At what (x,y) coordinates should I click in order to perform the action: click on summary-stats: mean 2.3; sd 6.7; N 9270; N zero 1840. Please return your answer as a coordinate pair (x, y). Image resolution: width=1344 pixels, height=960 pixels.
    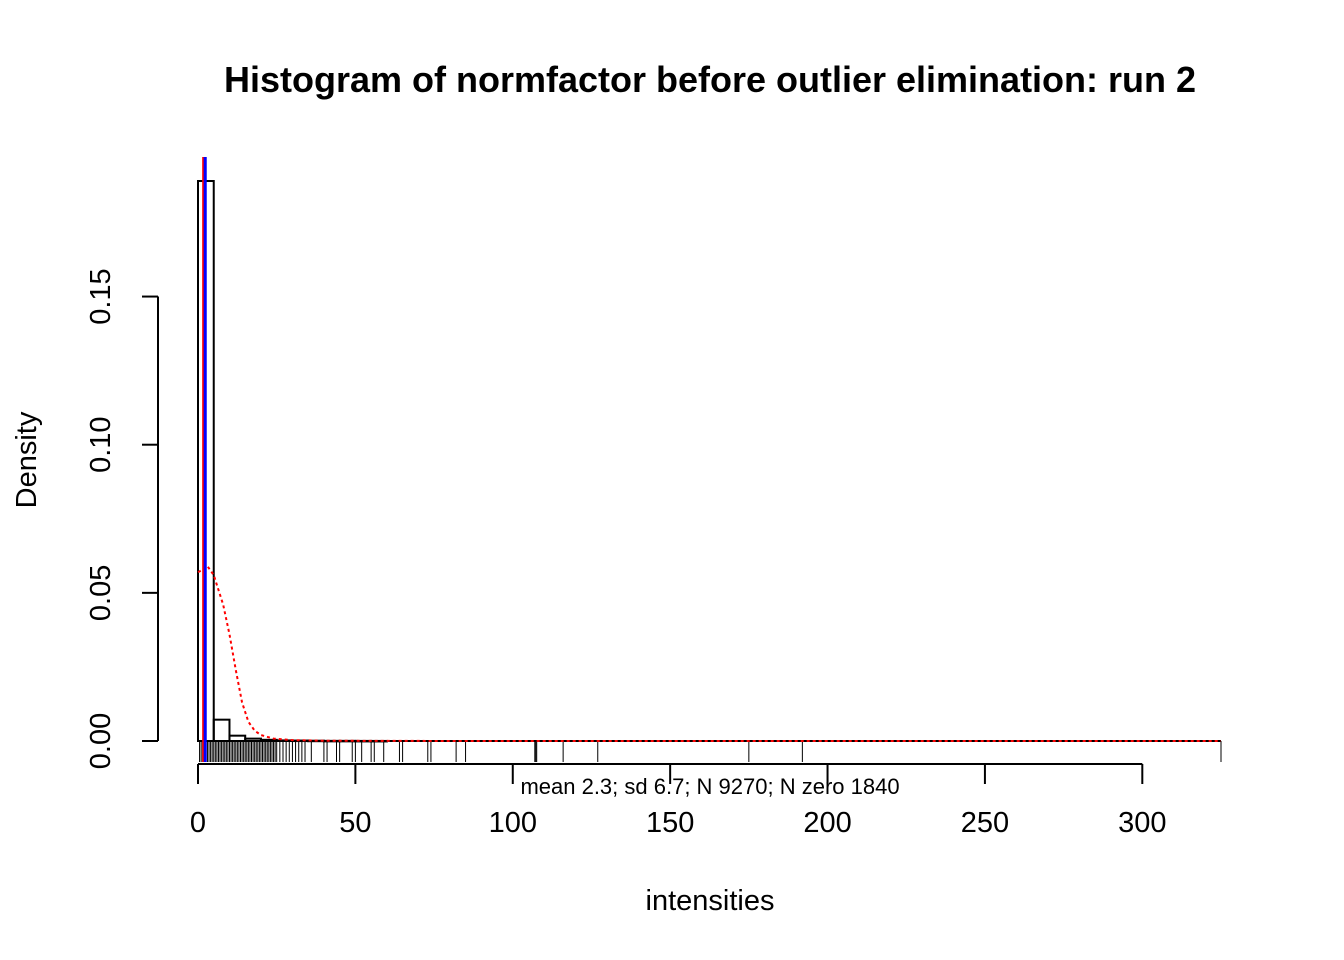
    Looking at the image, I should click on (709, 786).